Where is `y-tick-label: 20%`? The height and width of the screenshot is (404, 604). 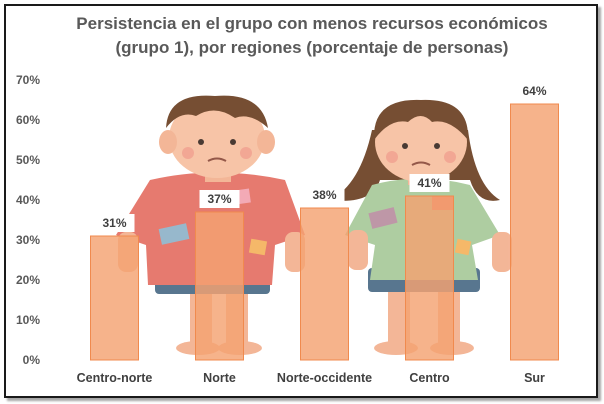
y-tick-label: 20% is located at coordinates (28, 280).